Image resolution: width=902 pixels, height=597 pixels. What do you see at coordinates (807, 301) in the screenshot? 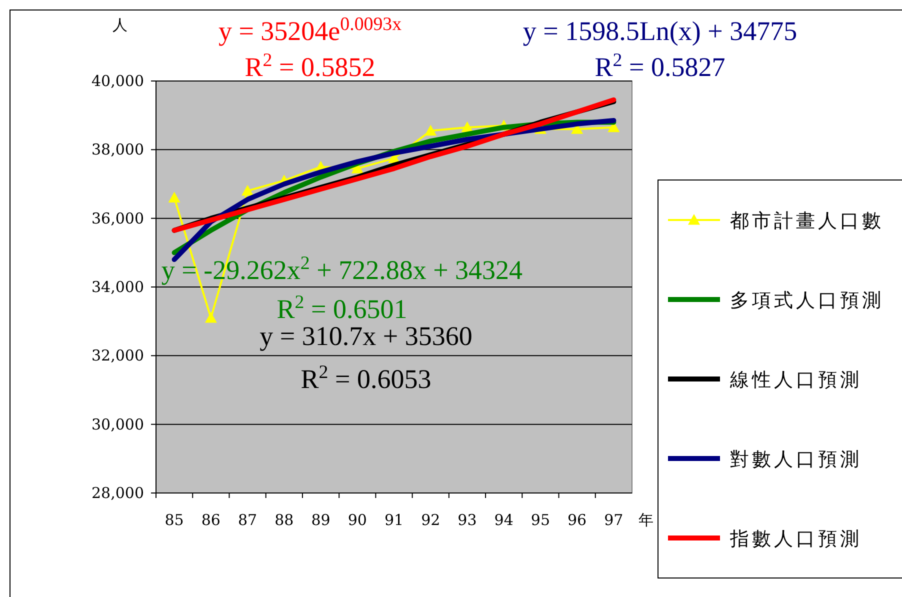
I see `legend-label: 多項式人口預測` at bounding box center [807, 301].